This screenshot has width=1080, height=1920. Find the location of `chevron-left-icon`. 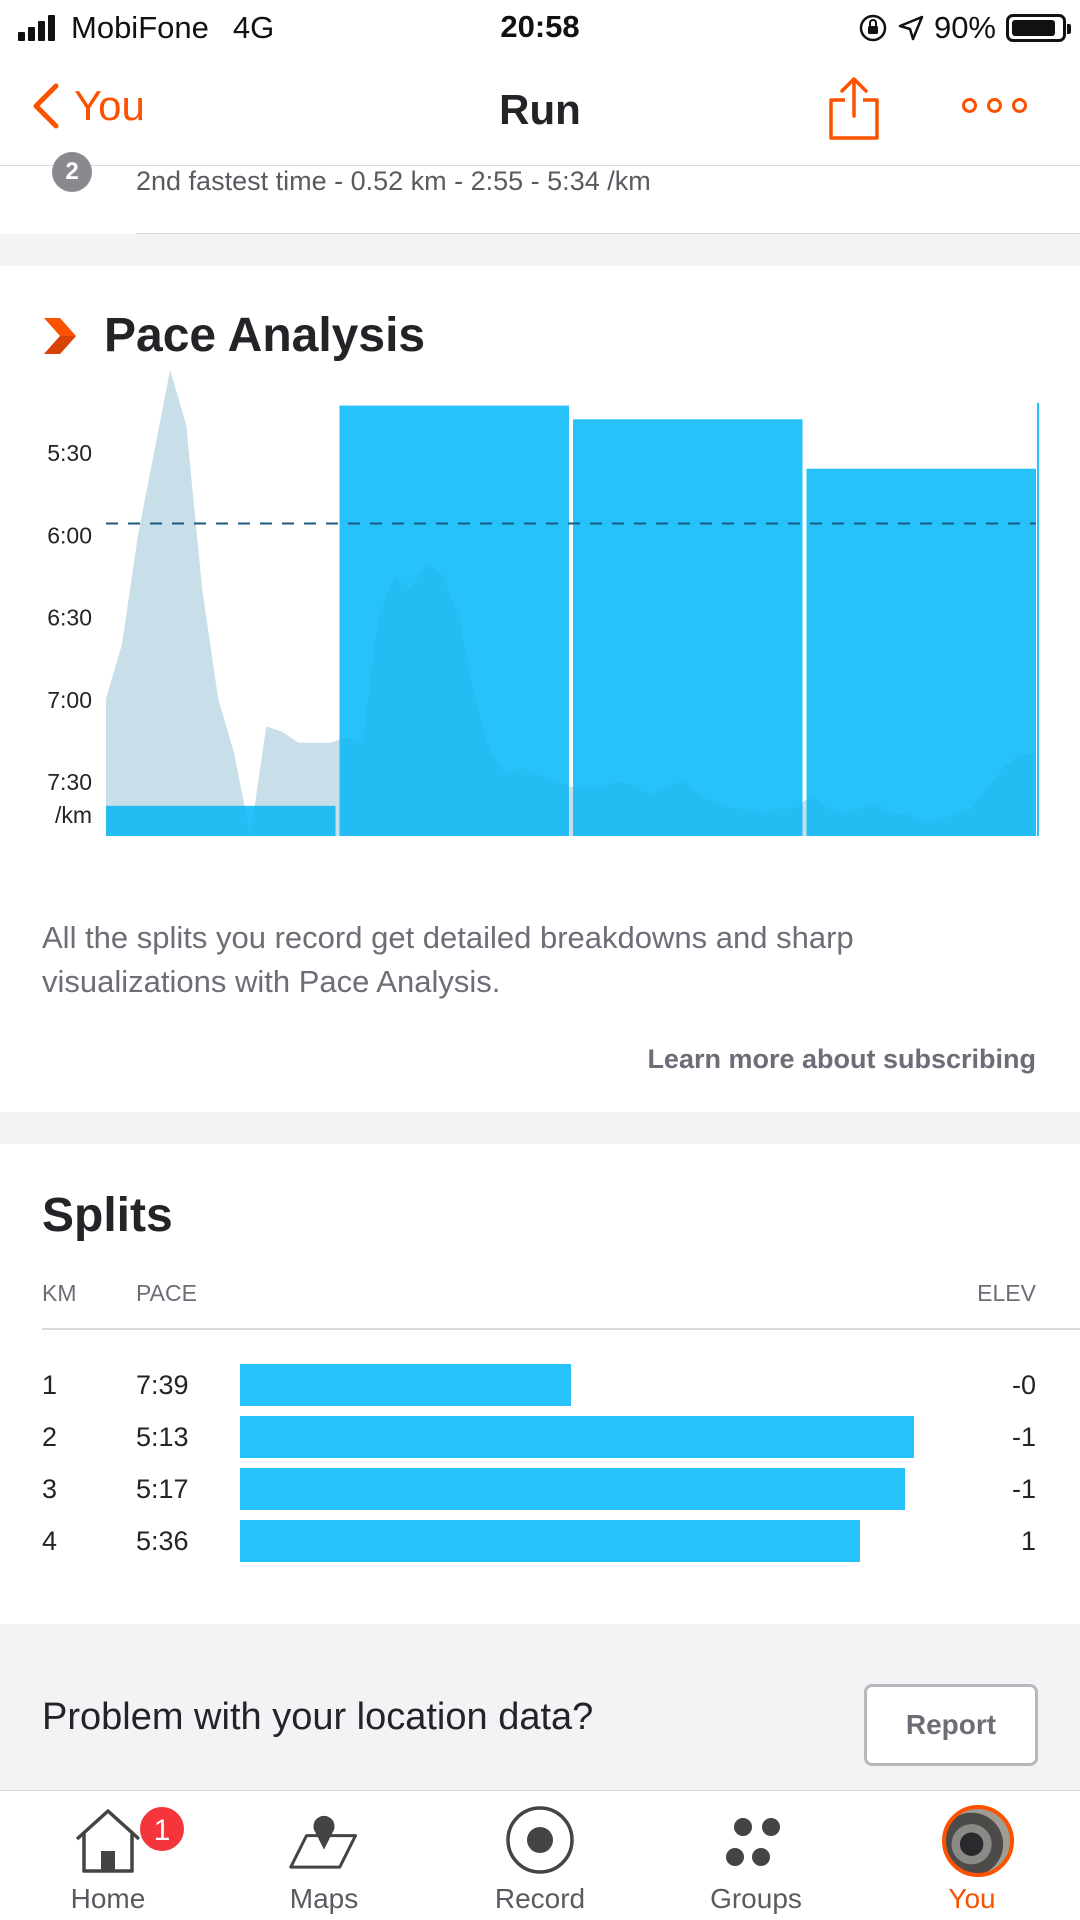

chevron-left-icon is located at coordinates (46, 106).